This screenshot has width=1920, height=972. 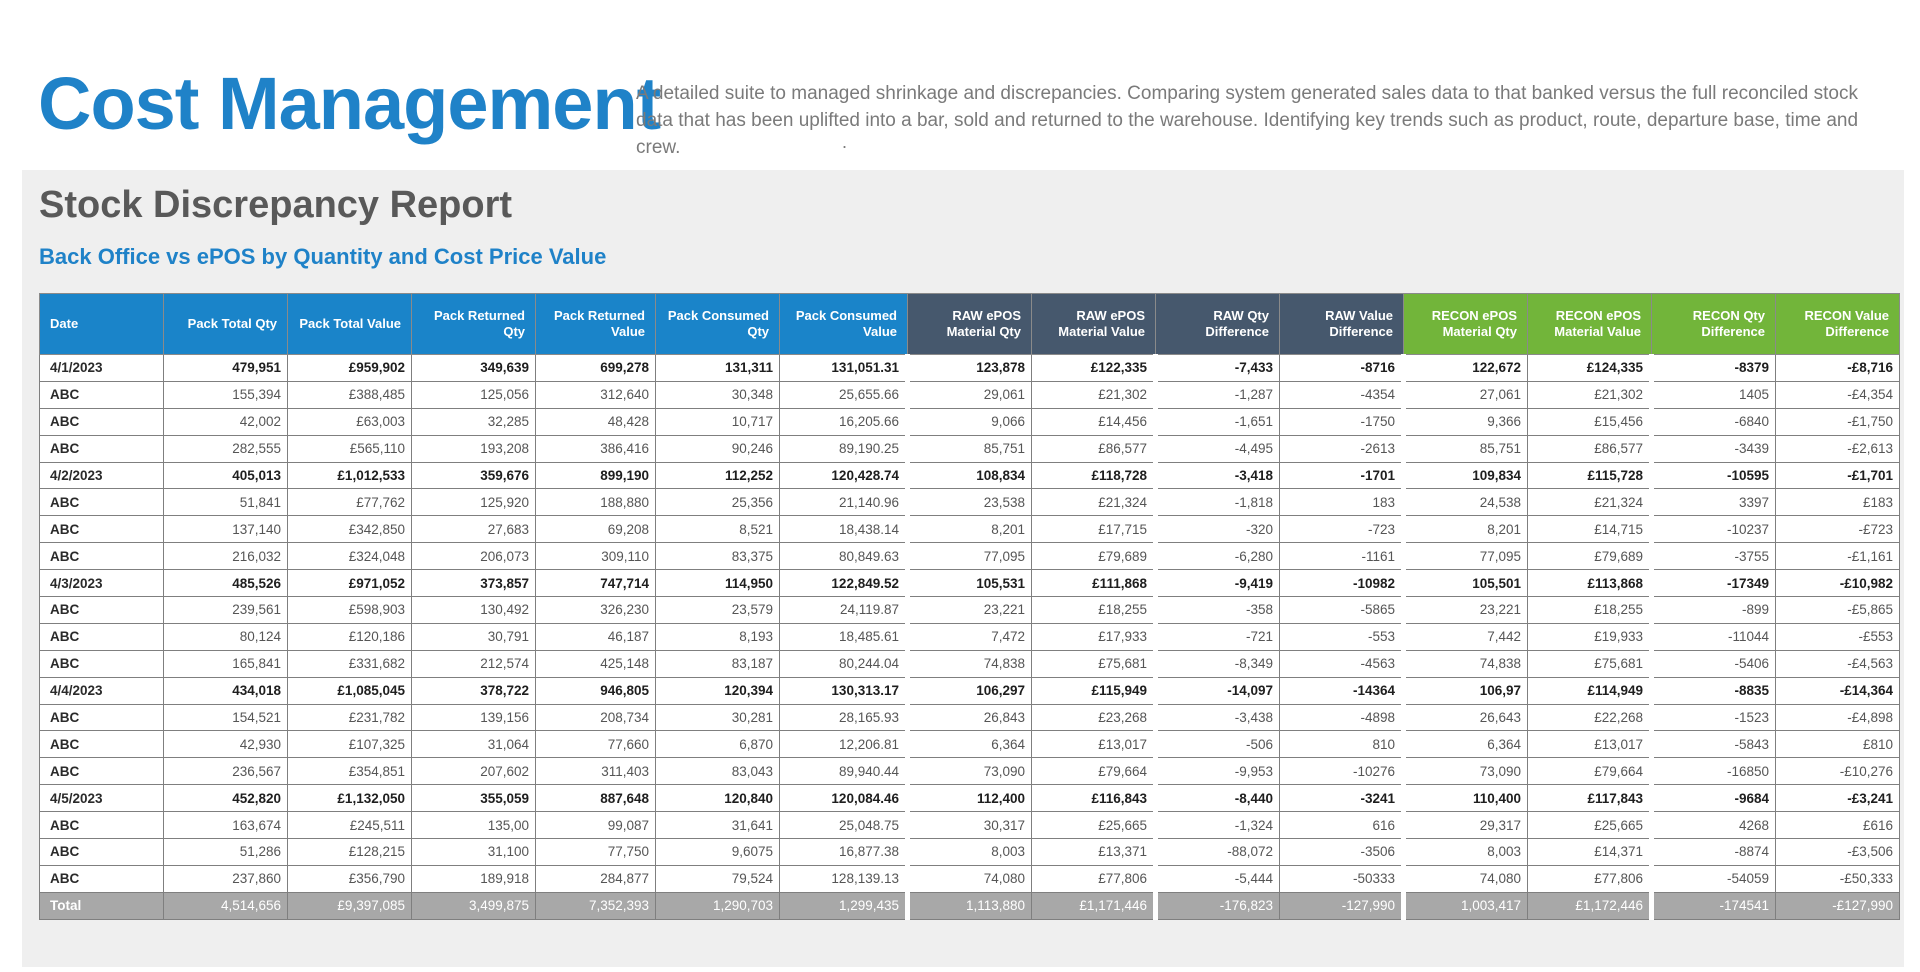 What do you see at coordinates (717, 324) in the screenshot?
I see `column-header: Pack Consumed Qty` at bounding box center [717, 324].